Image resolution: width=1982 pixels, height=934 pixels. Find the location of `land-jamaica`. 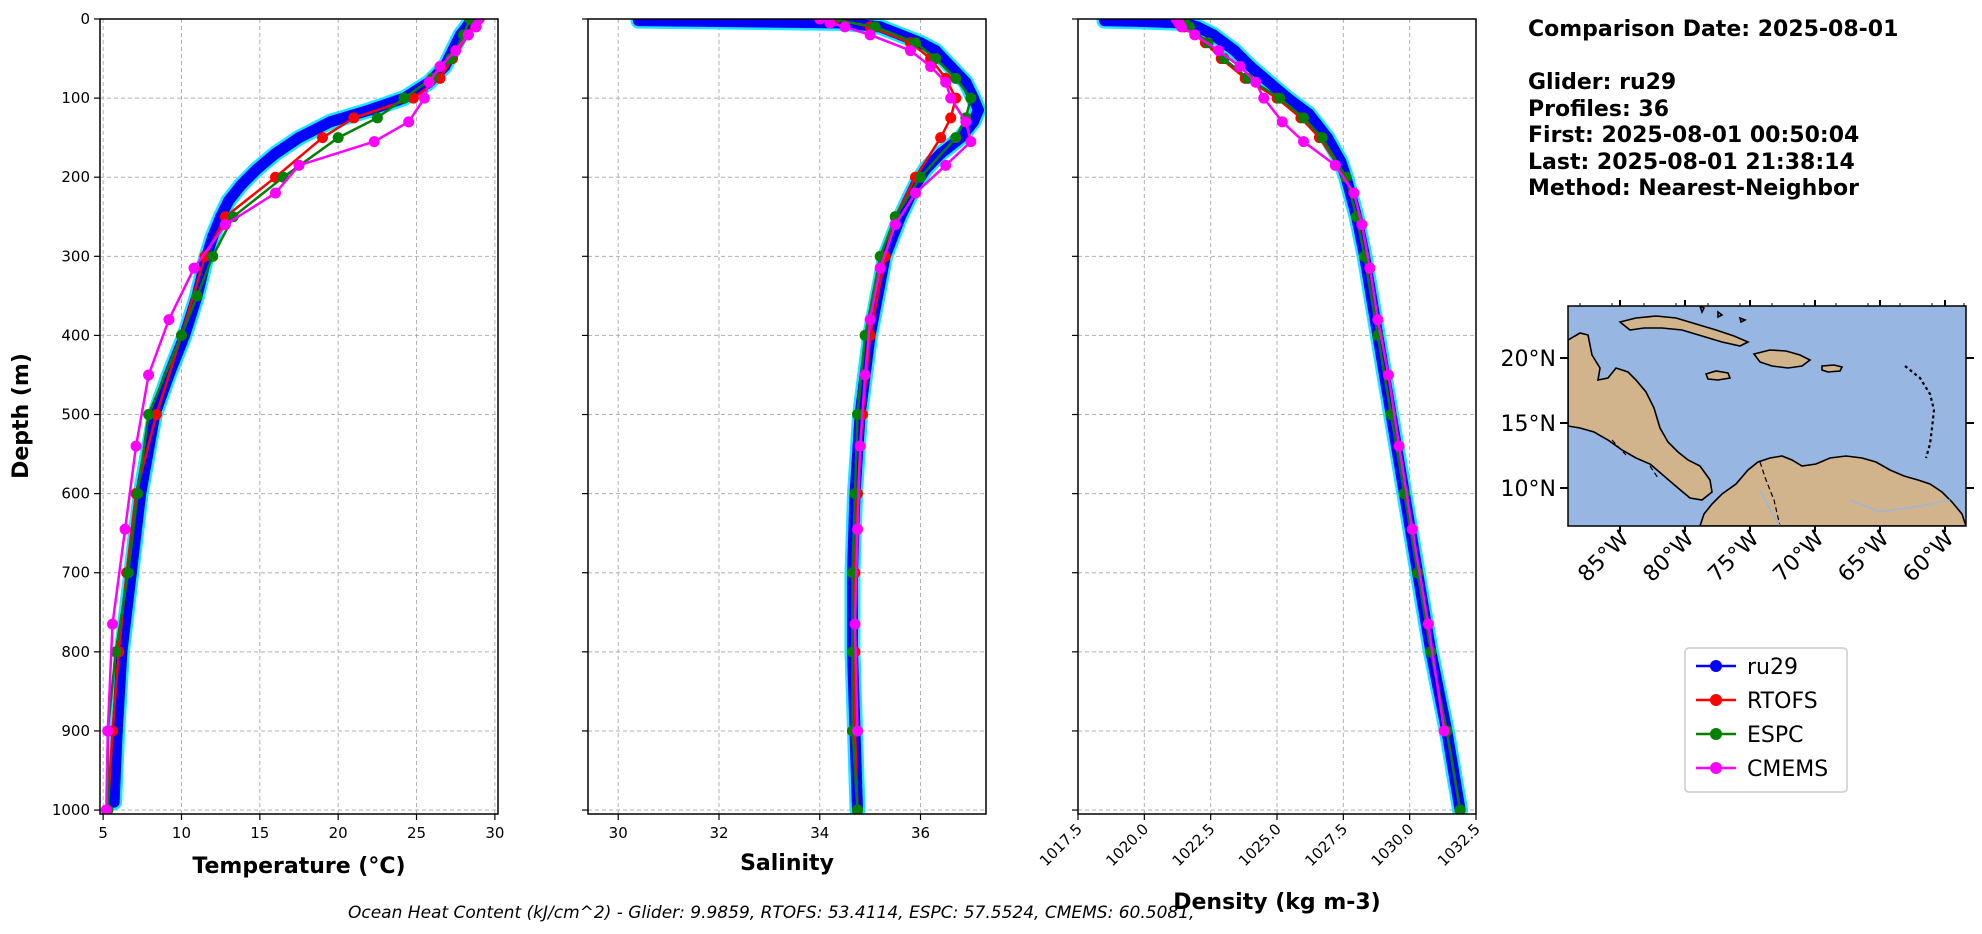

land-jamaica is located at coordinates (1718, 375).